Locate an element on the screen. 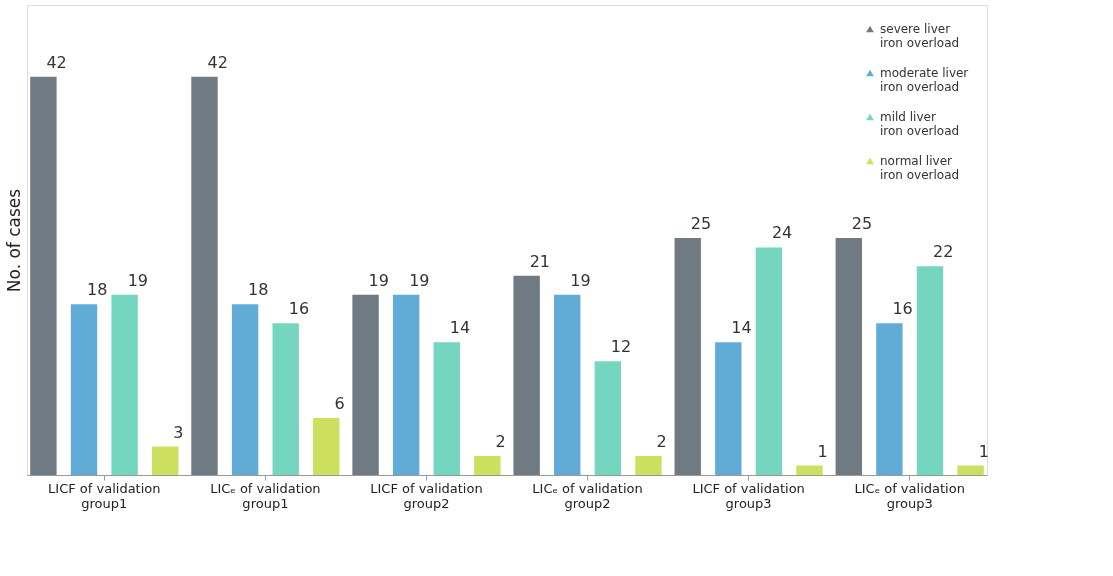 The width and height of the screenshot is (1113, 576). y-axis-title: No. of cases is located at coordinates (13, 240).